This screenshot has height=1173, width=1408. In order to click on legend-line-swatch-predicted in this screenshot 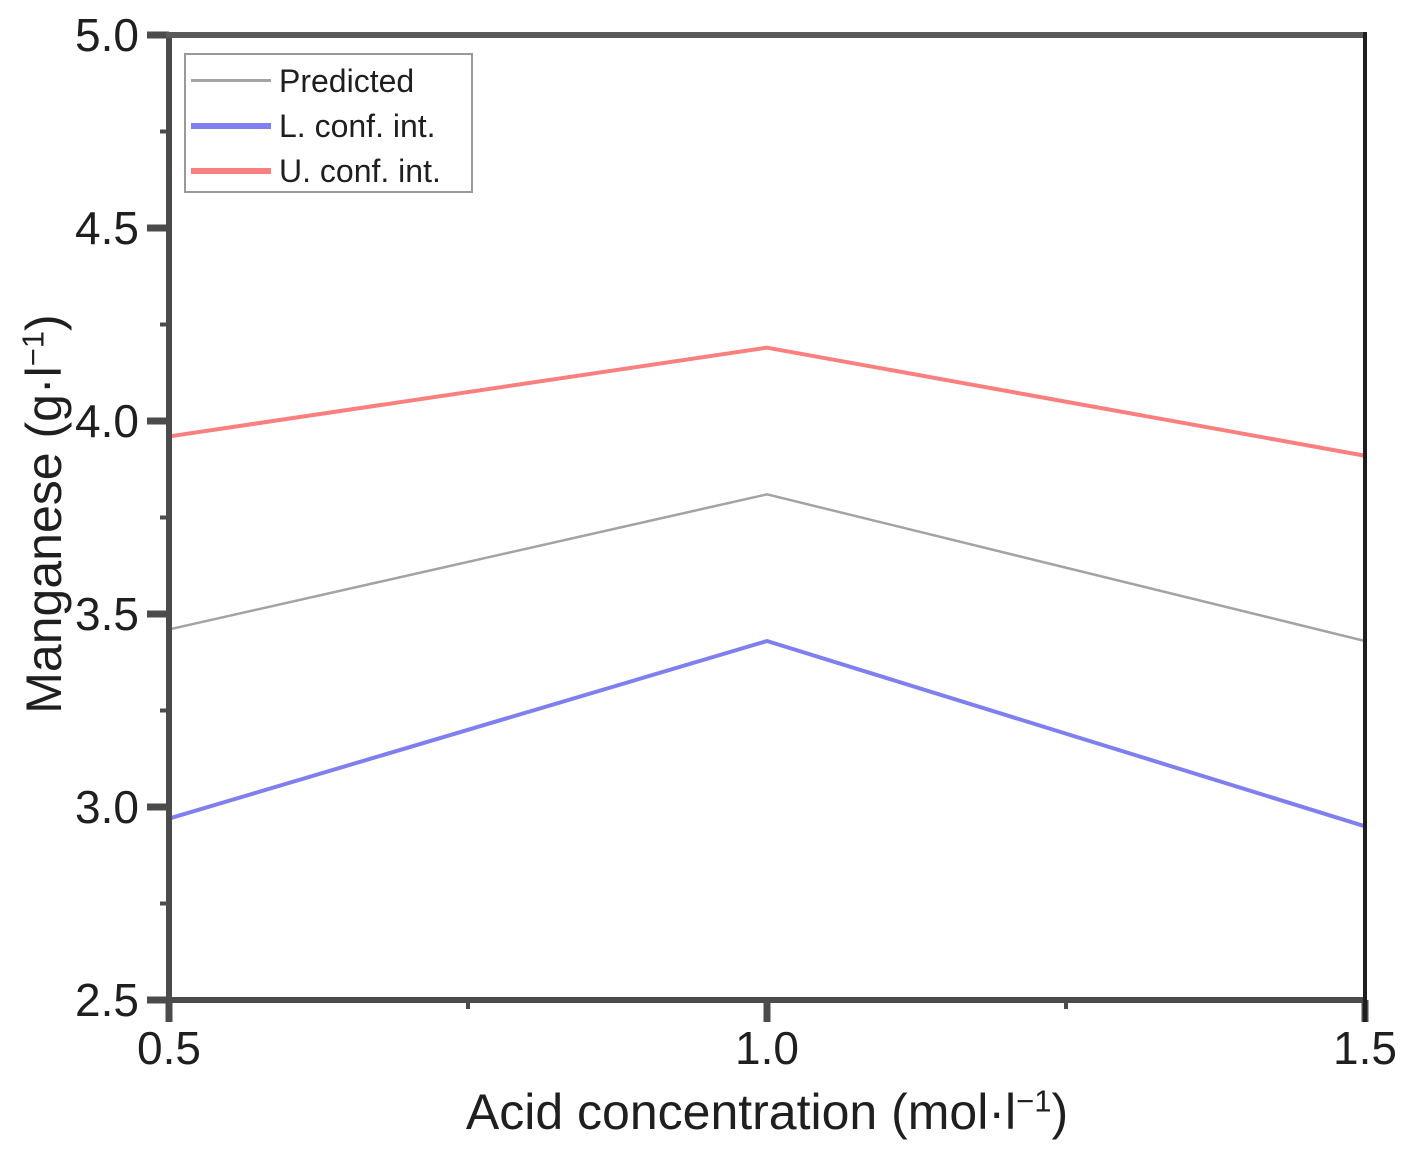, I will do `click(231, 80)`.